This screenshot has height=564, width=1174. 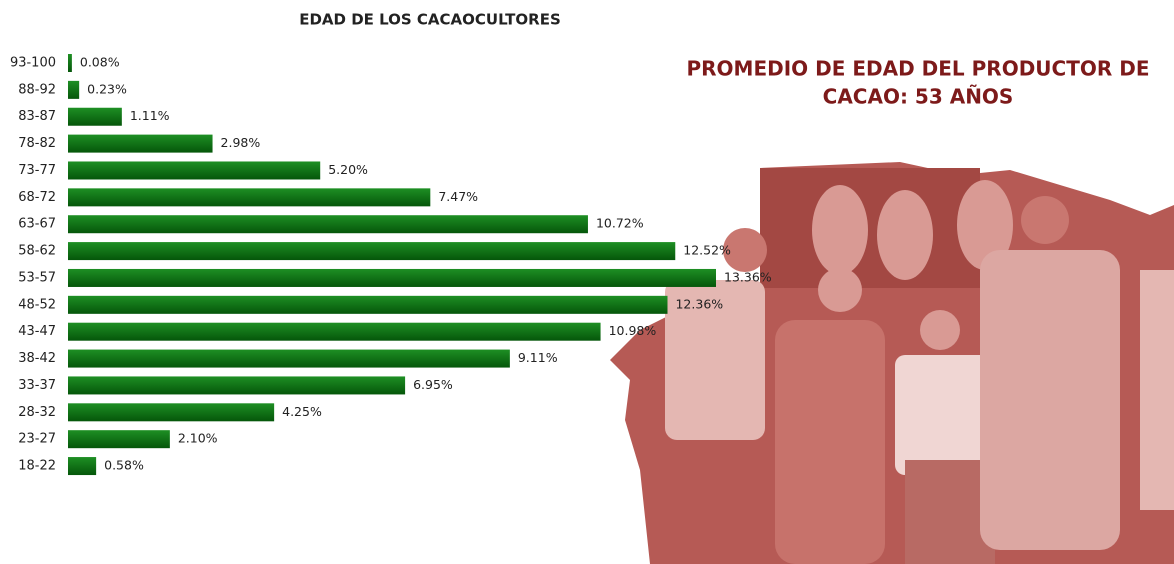 What do you see at coordinates (538, 357) in the screenshot?
I see `value-label: 9.11%` at bounding box center [538, 357].